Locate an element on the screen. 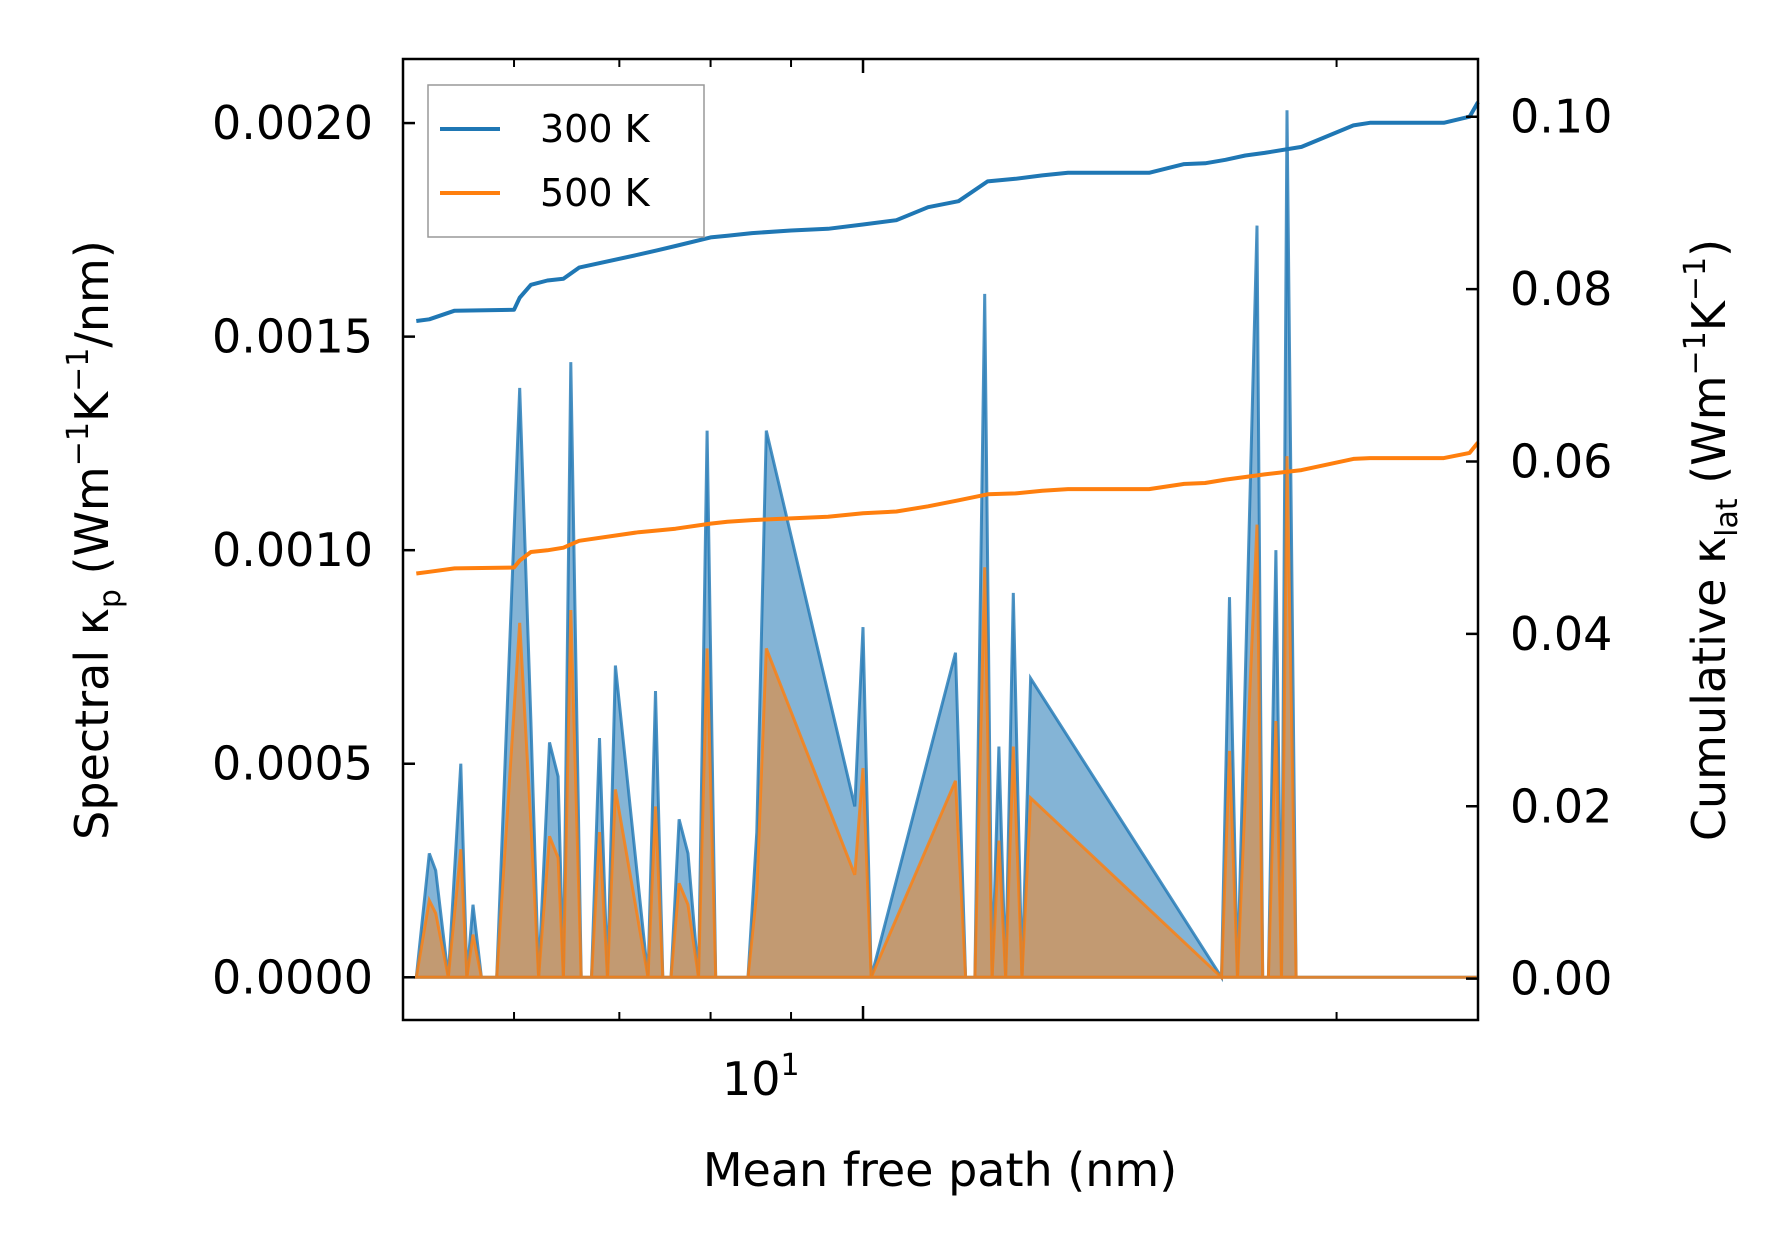 The width and height of the screenshot is (1790, 1253). legend-label-500k: 500 K is located at coordinates (595, 193).